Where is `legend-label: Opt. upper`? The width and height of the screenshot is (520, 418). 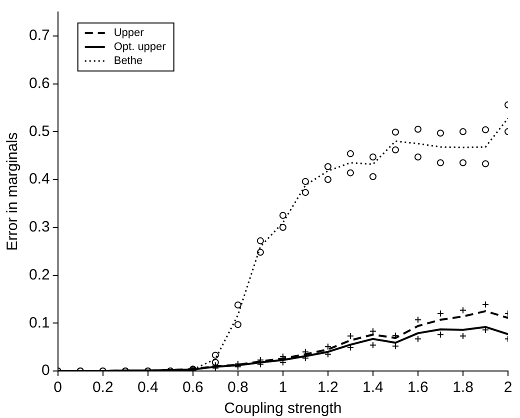
legend-label: Opt. upper is located at coordinates (140, 47).